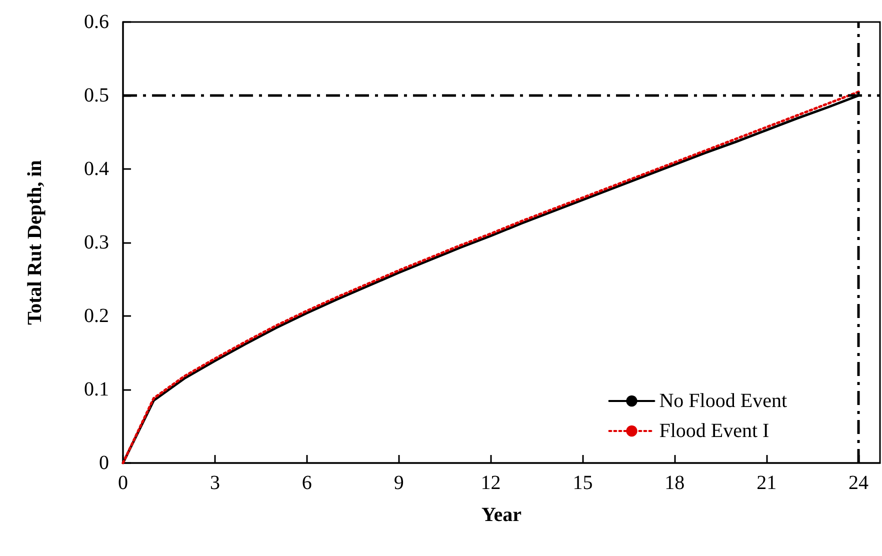 The height and width of the screenshot is (556, 882). Describe the element at coordinates (96, 22) in the screenshot. I see `y-tick-label: 0.6` at that location.